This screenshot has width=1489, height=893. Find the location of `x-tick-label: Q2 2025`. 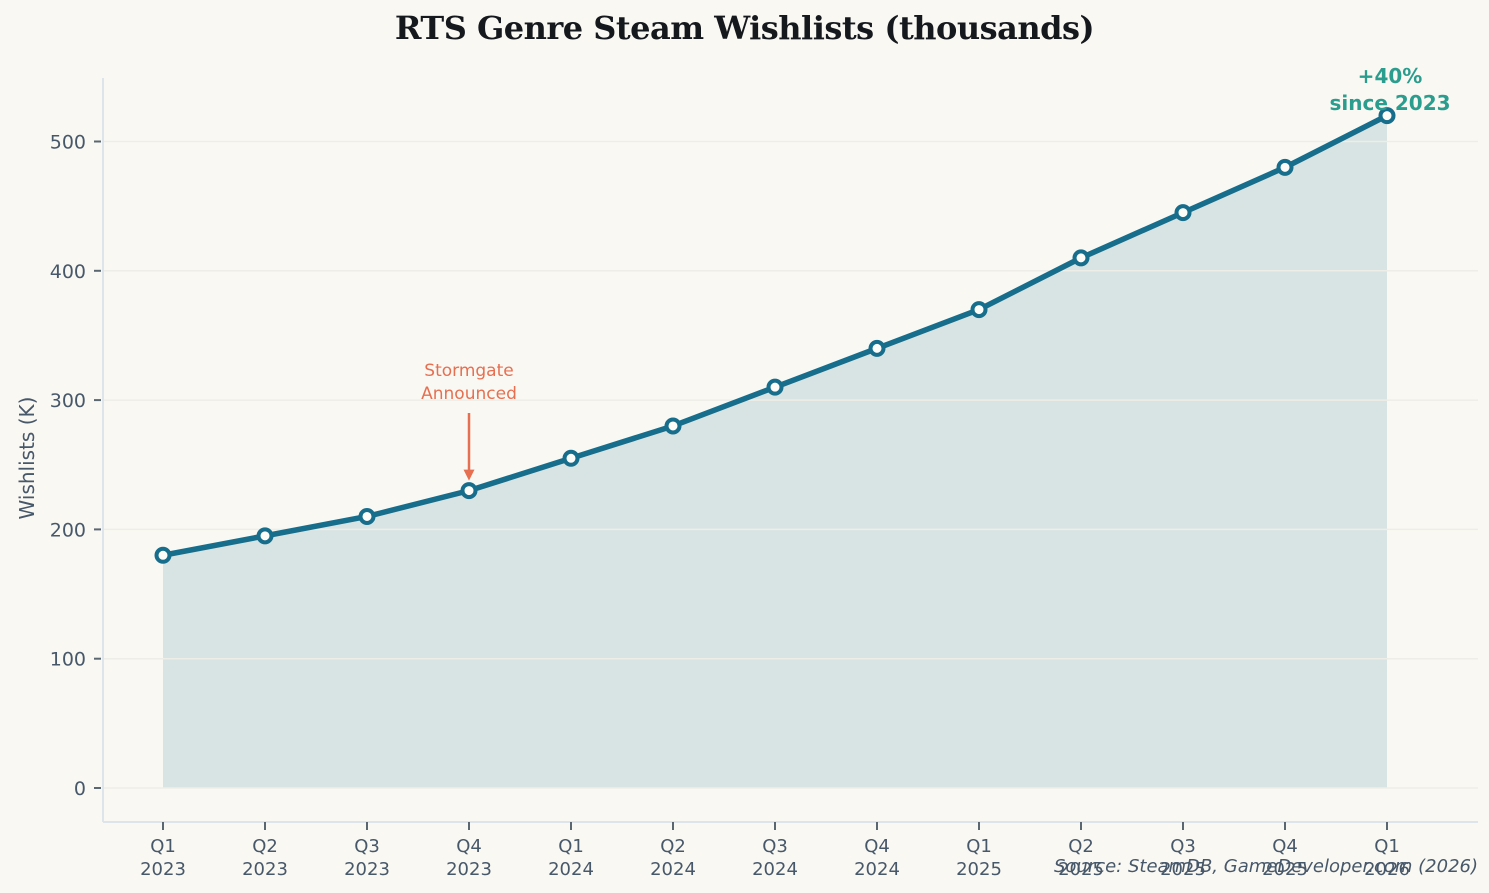

x-tick-label: Q2 2025 is located at coordinates (1081, 858).